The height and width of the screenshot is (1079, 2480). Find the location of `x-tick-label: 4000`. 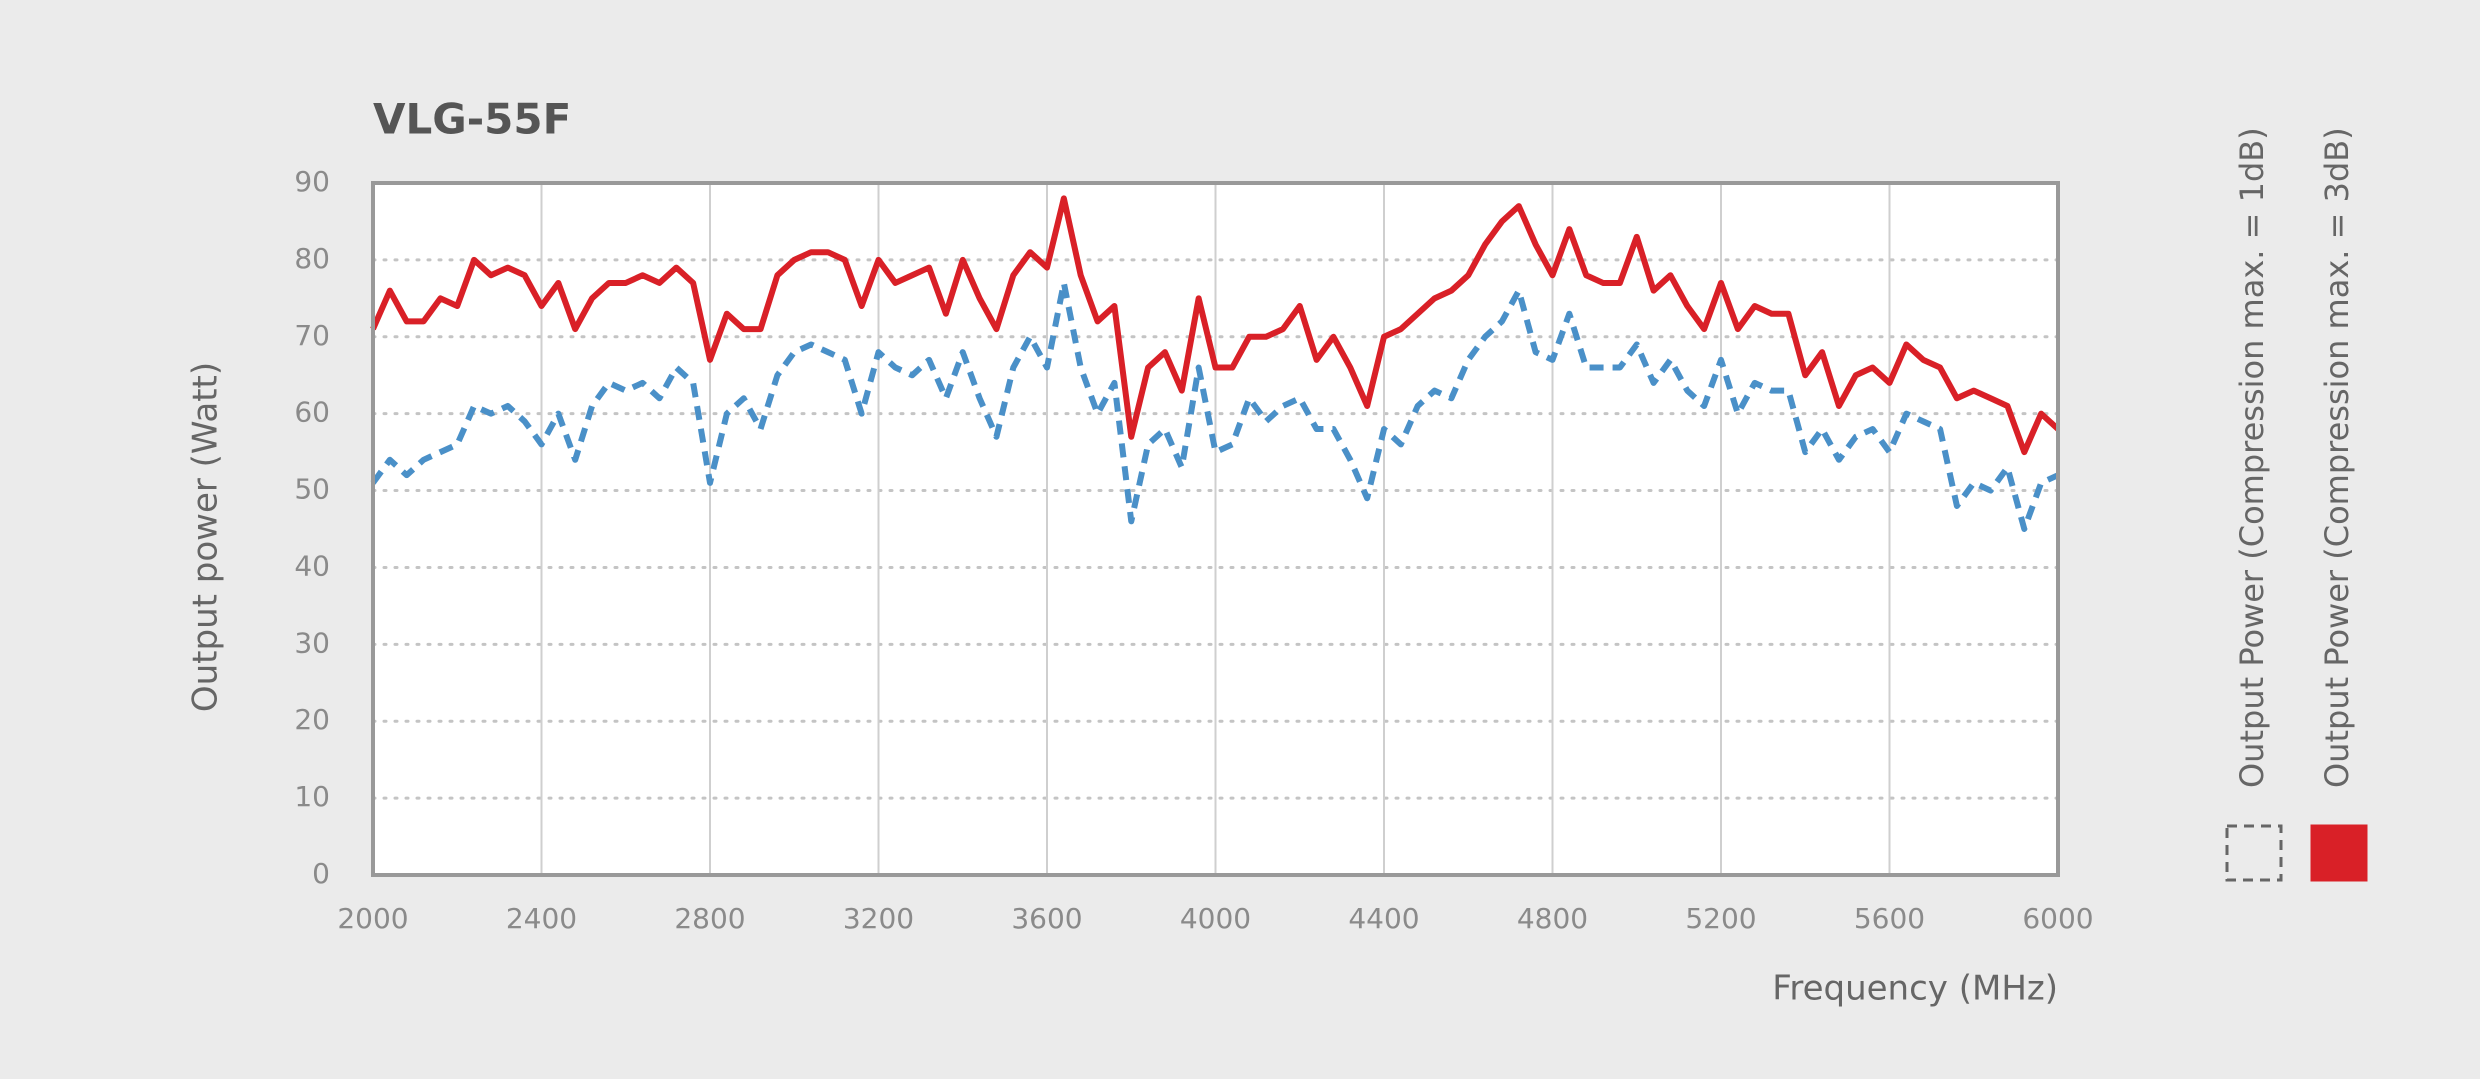

x-tick-label: 4000 is located at coordinates (1215, 918).